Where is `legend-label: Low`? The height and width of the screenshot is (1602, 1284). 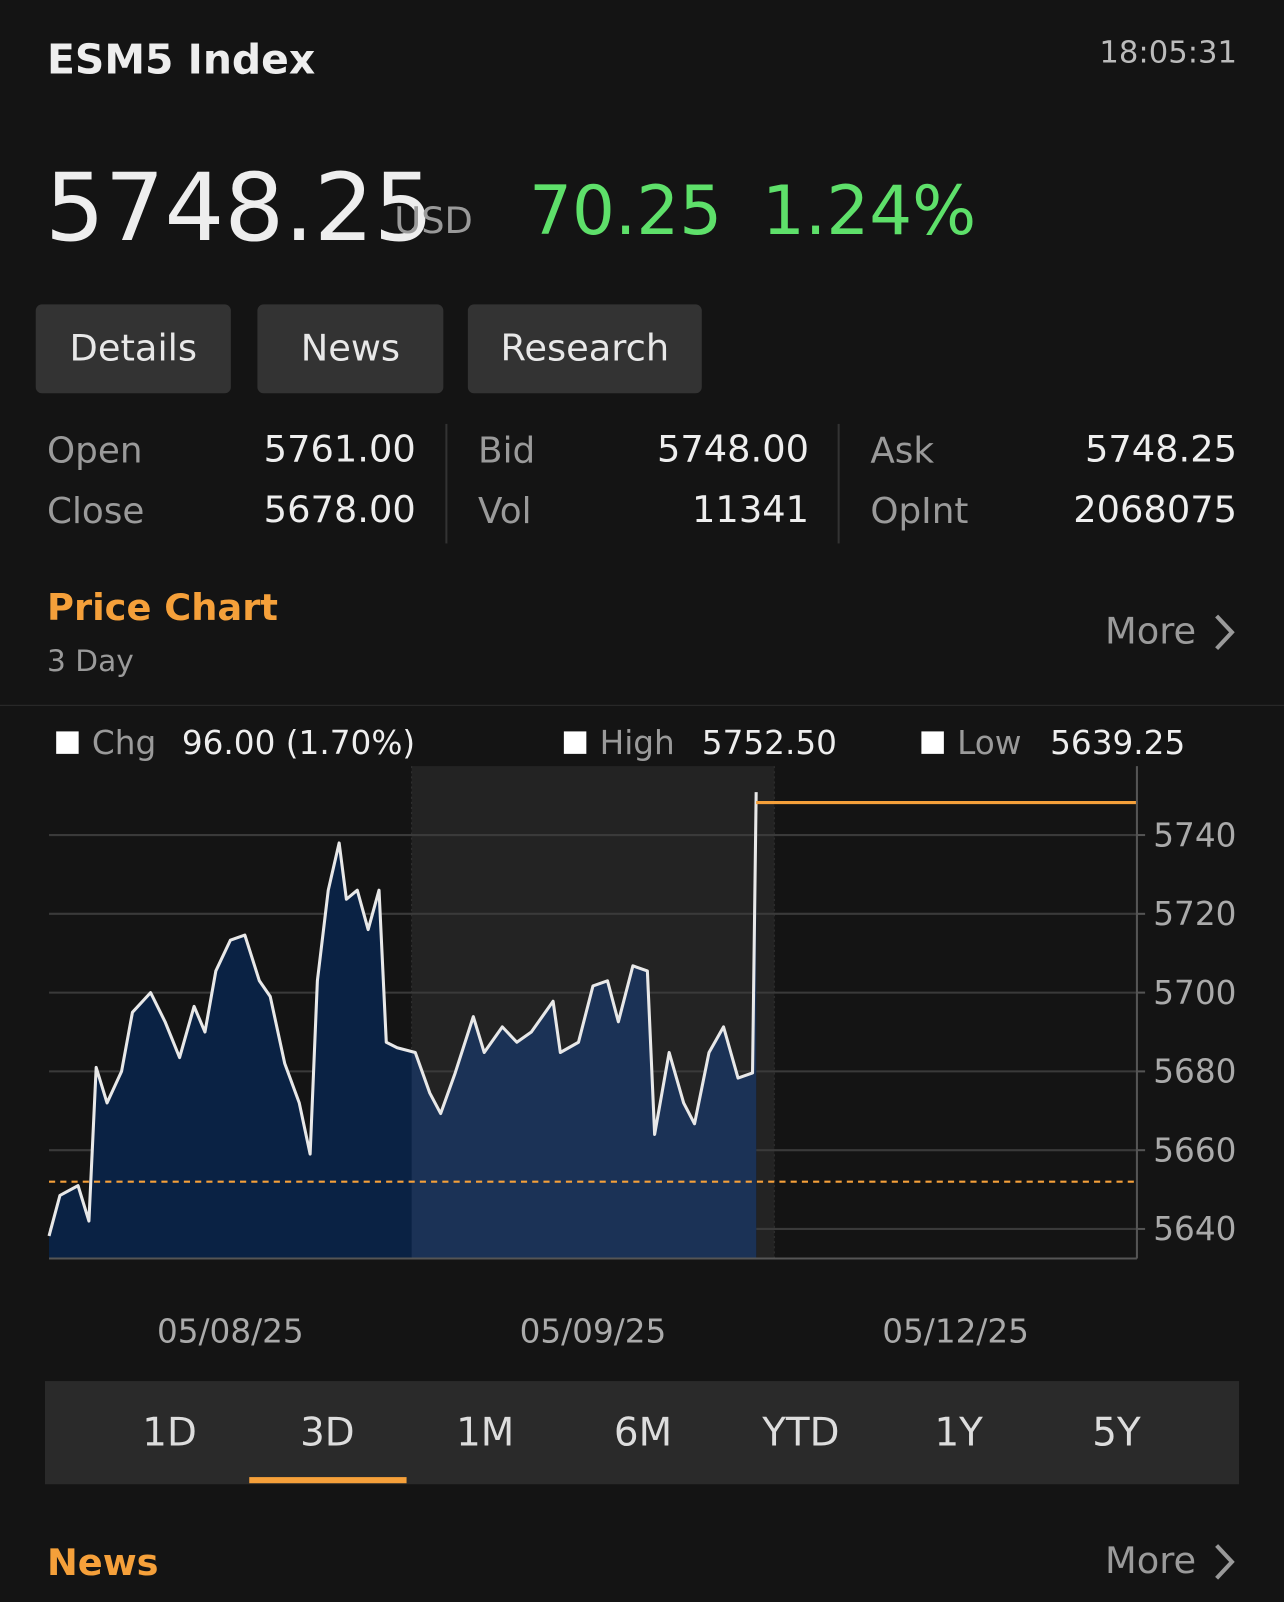
legend-label: Low is located at coordinates (989, 743).